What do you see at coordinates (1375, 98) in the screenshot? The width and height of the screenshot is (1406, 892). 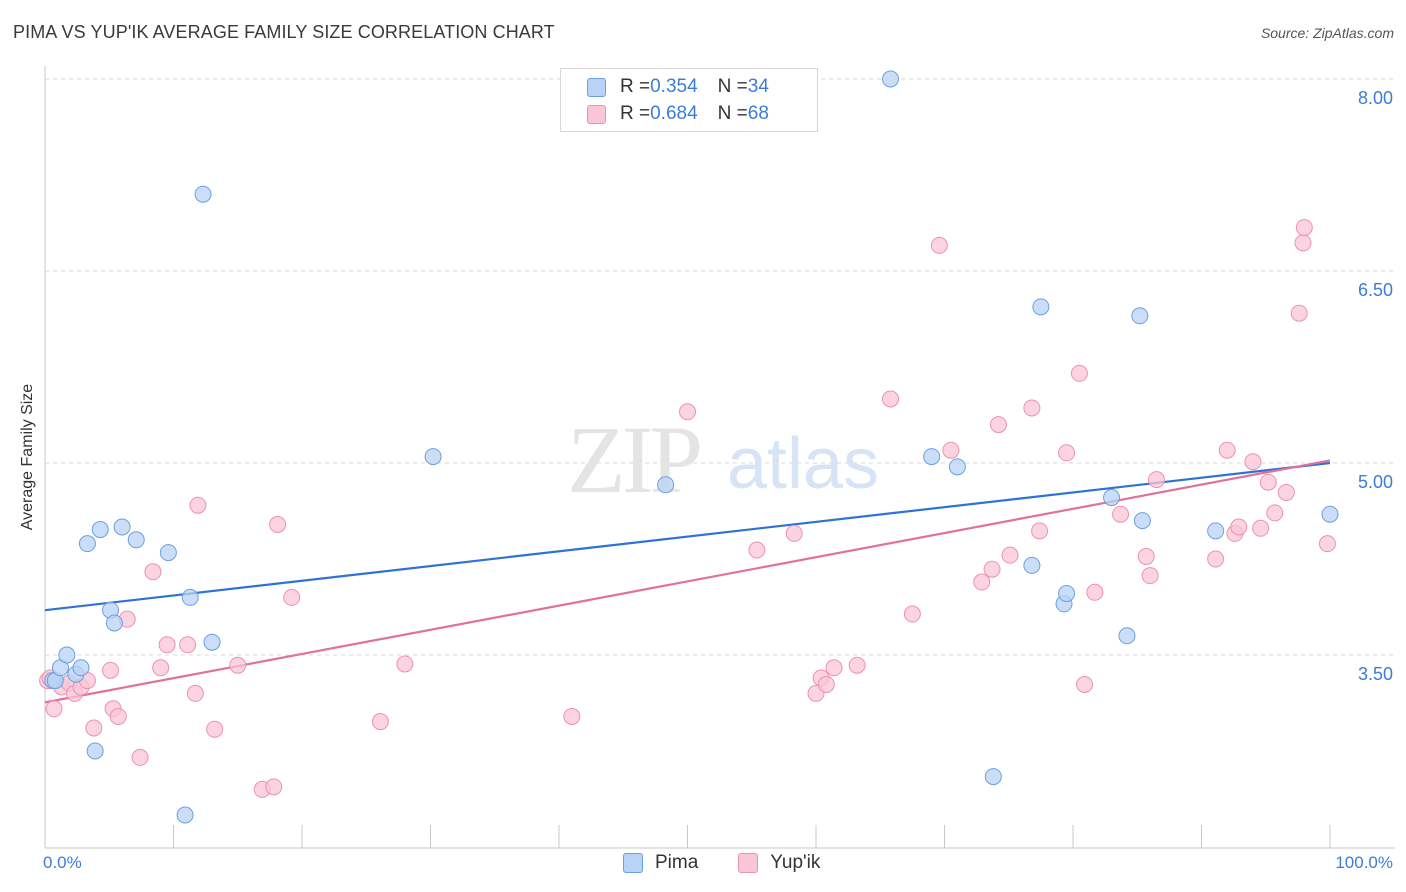 I see `y-tick-label: 8.00` at bounding box center [1375, 98].